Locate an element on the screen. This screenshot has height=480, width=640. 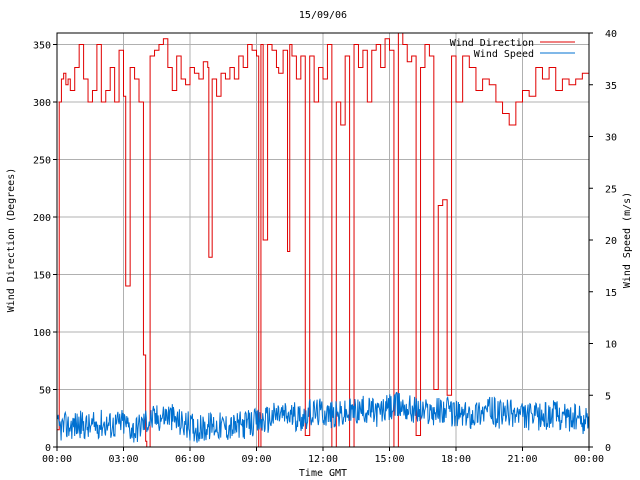
y-left-tick-label: 0 is located at coordinates (48, 448).